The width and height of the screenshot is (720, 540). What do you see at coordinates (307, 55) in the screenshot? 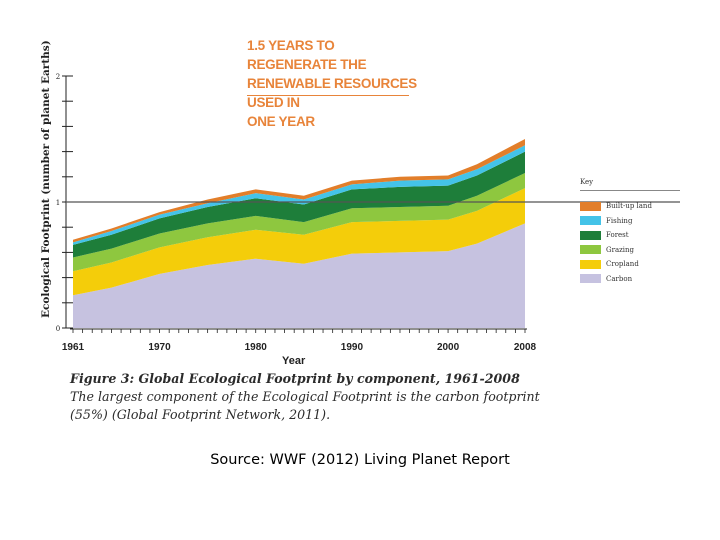
I see `headline-line-1: 1.5 YEARS TO REGENERATE THE` at bounding box center [307, 55].